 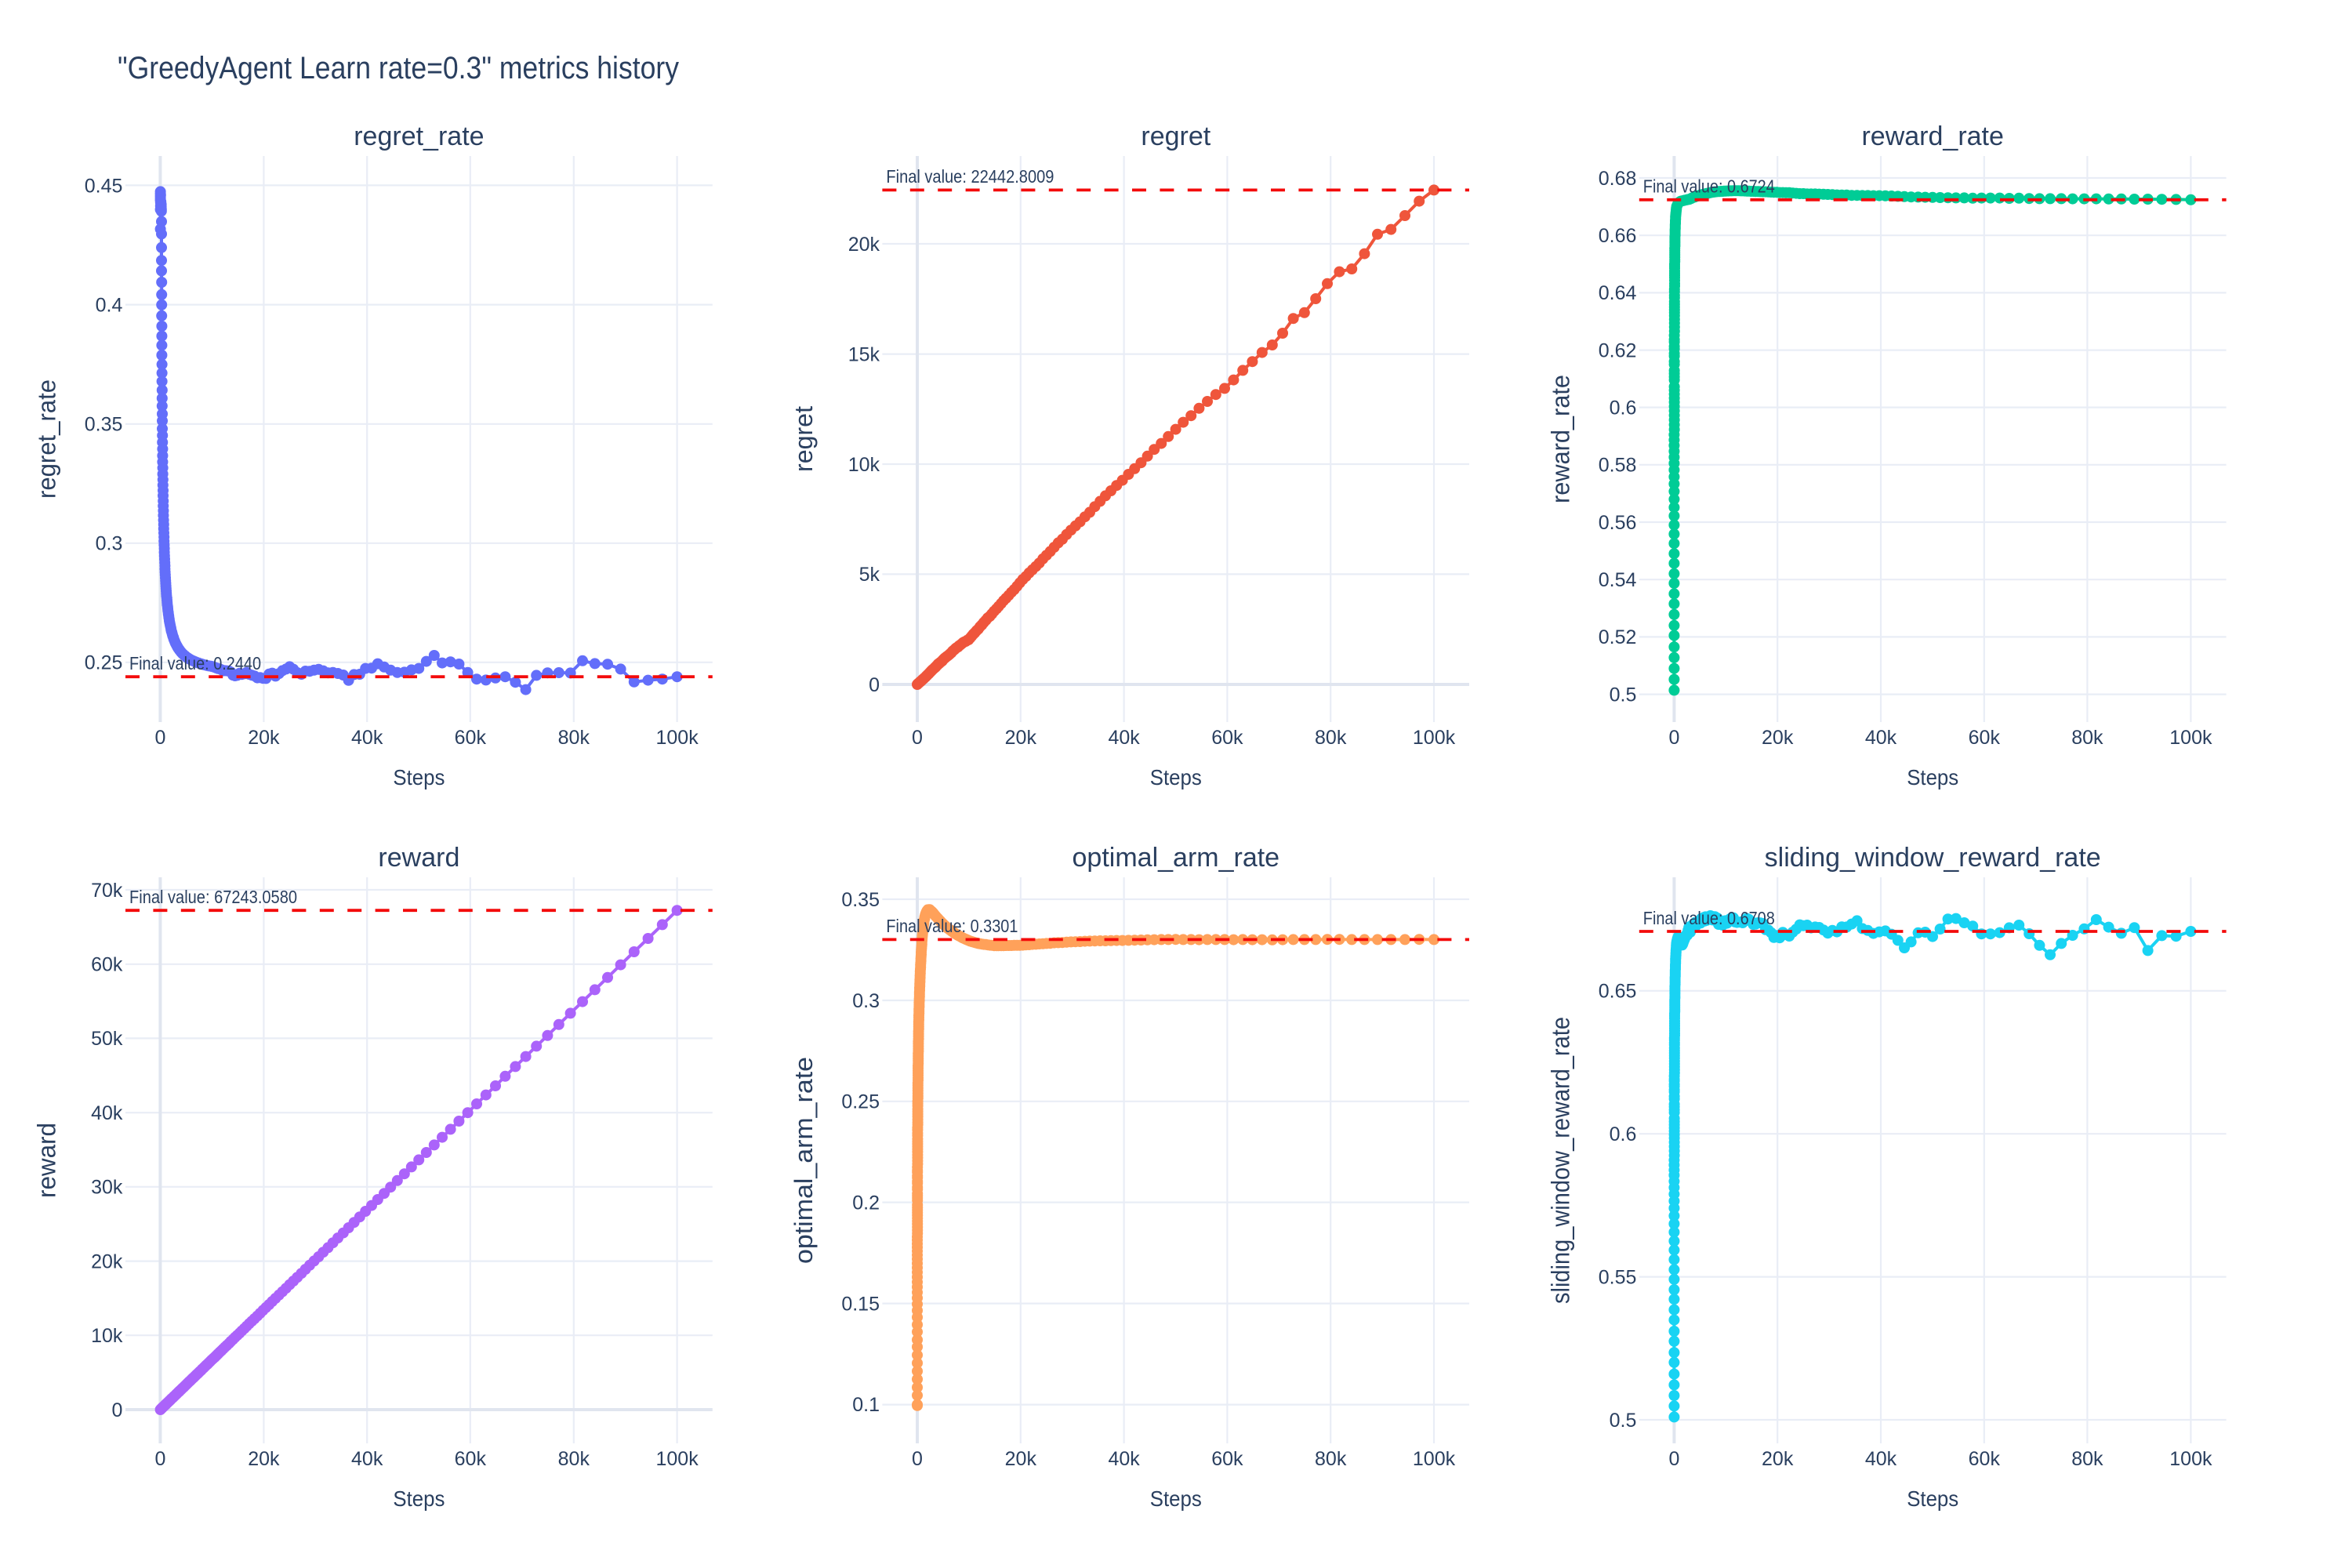 I want to click on svg-text: 0.58, so click(x=1618, y=466).